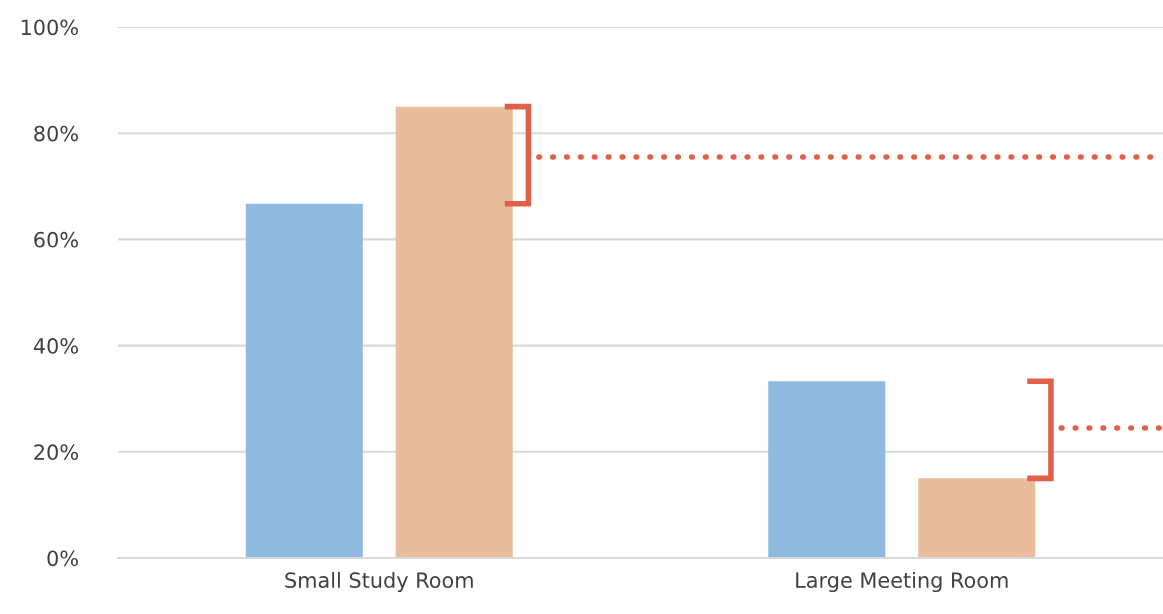 The width and height of the screenshot is (1163, 614). Describe the element at coordinates (56, 133) in the screenshot. I see `y-tick-label: 80%` at that location.